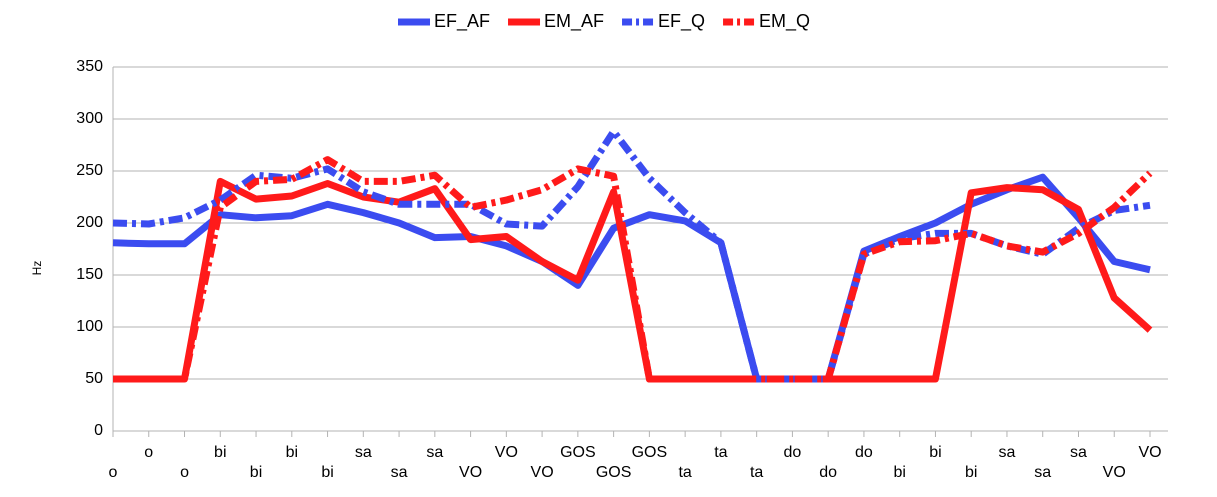 This screenshot has height=497, width=1217. I want to click on legend-label: EM_AF, so click(574, 21).